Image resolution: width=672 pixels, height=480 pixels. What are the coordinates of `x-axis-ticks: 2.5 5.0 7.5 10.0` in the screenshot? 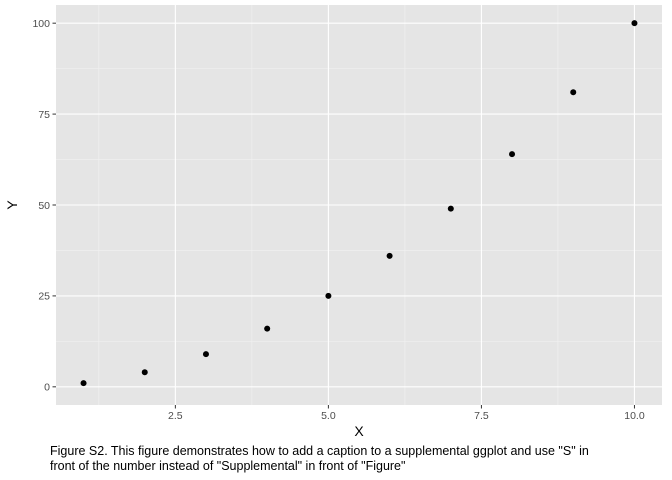 It's located at (406, 413).